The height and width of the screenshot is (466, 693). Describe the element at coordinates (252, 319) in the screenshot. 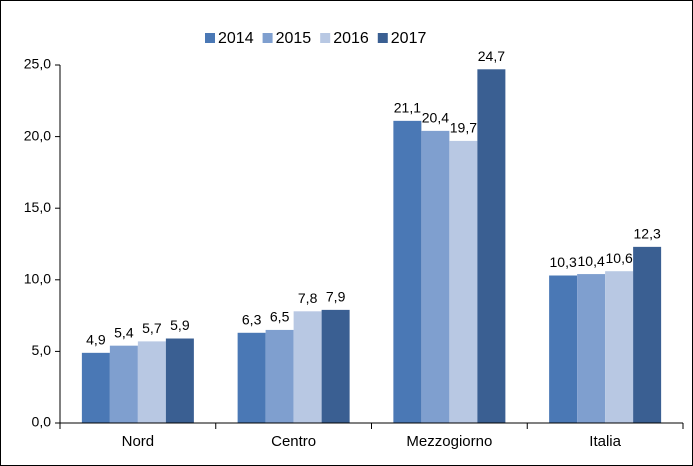

I see `value-label: 6,3` at that location.